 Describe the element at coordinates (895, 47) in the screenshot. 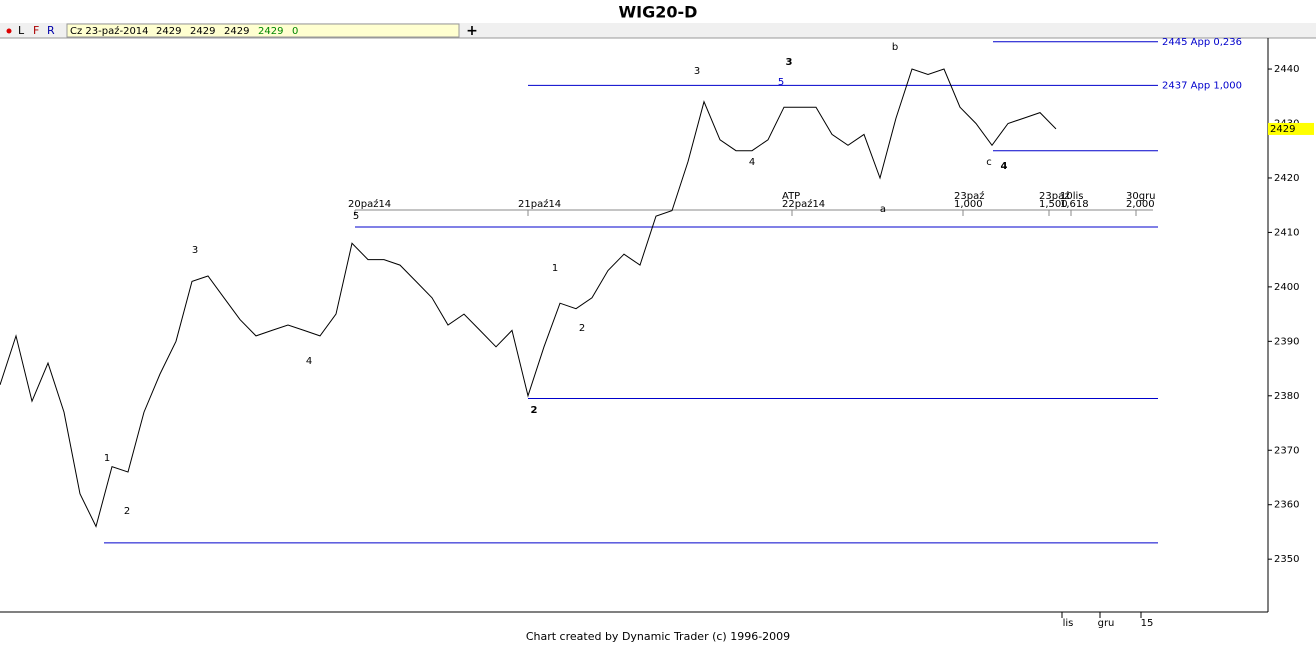

I see `wave-label: b` at that location.